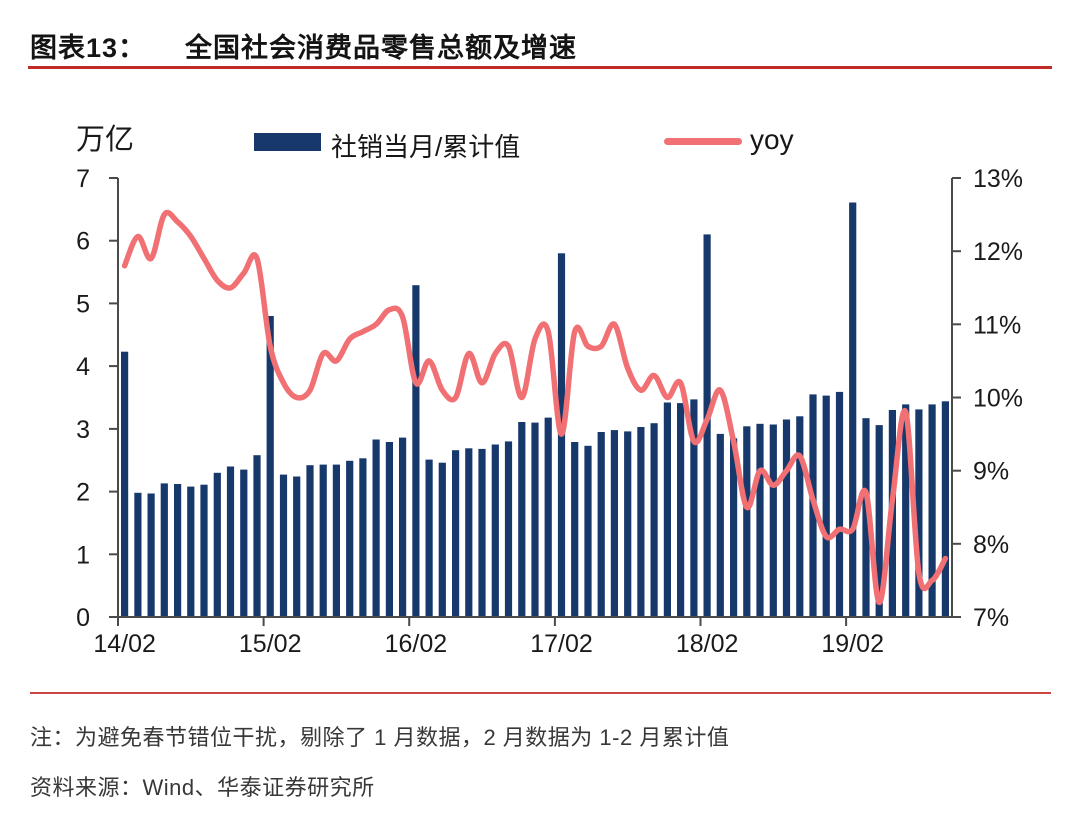 The height and width of the screenshot is (820, 1080). What do you see at coordinates (88, 48) in the screenshot?
I see `figure-number-label: 图表13：` at bounding box center [88, 48].